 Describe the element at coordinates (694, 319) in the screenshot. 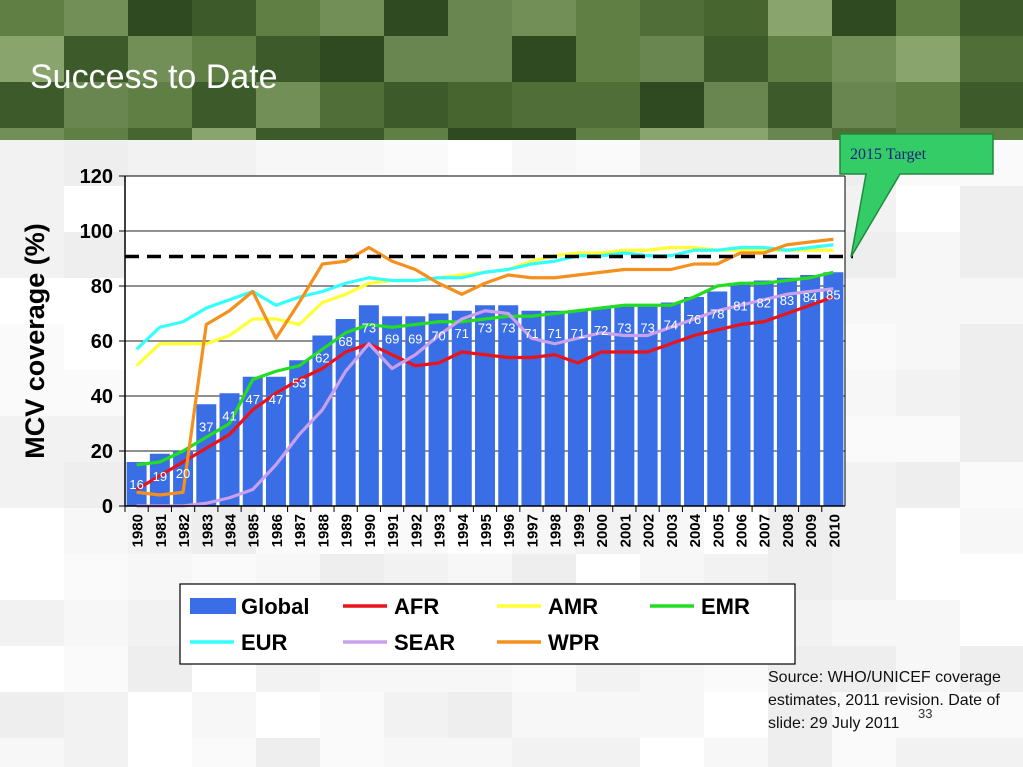

I see `bar-value-label: 76` at that location.